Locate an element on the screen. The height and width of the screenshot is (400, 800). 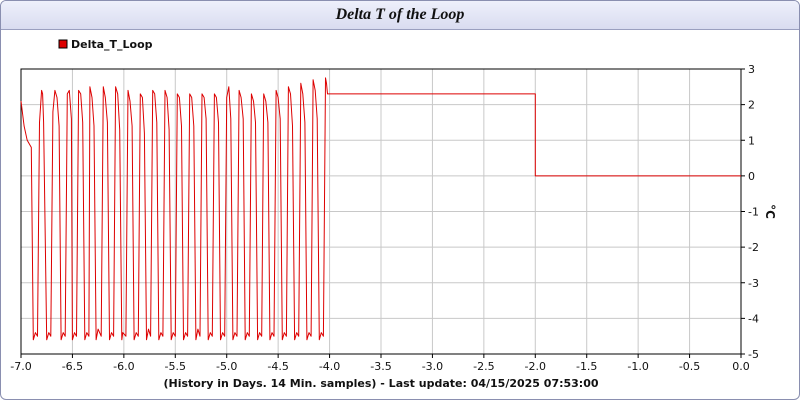
y-tick-label: 0 is located at coordinates (751, 176).